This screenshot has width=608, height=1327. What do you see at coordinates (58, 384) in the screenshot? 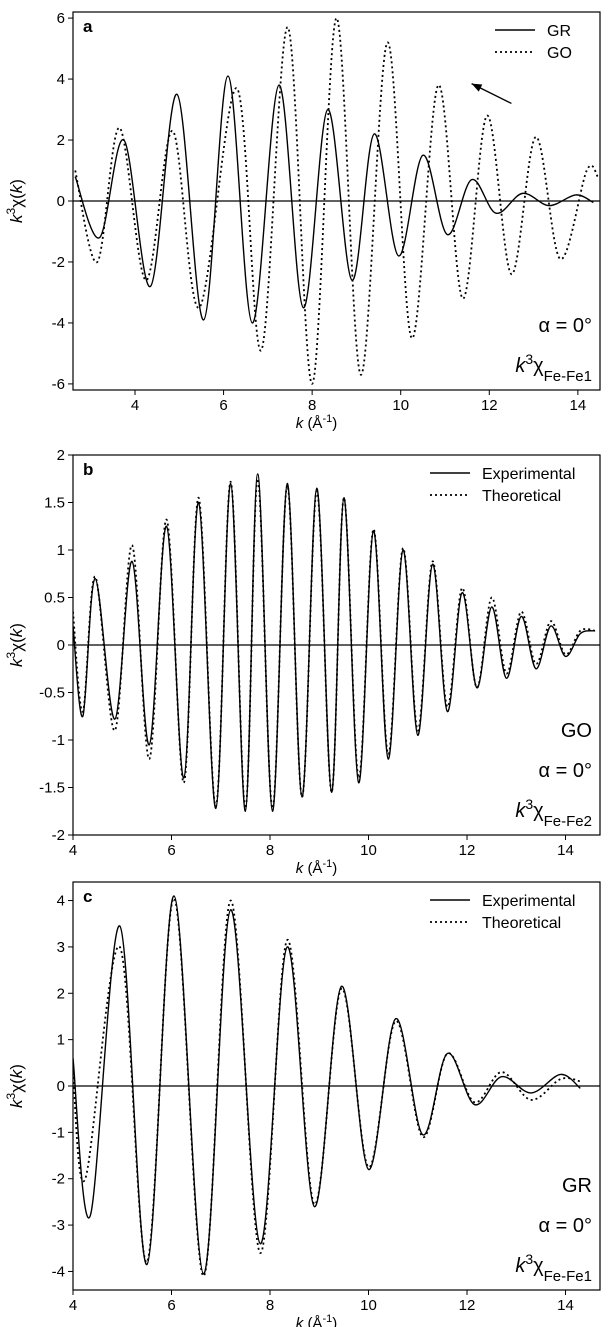
I see `y-tick-label: -6` at bounding box center [58, 384].